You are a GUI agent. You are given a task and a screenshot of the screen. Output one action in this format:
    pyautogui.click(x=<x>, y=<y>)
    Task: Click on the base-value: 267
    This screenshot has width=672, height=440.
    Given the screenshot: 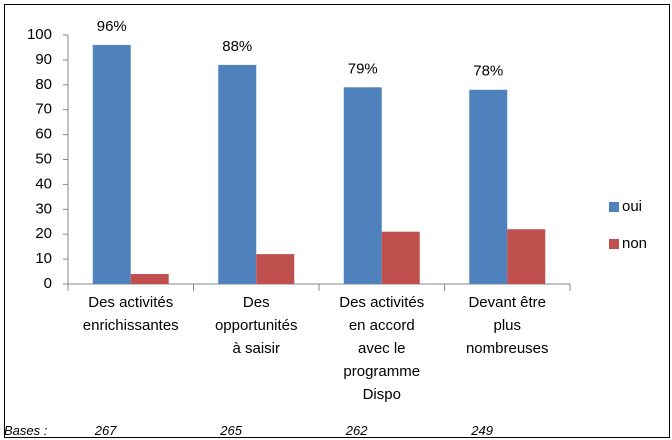 What is the action you would take?
    pyautogui.click(x=105, y=430)
    